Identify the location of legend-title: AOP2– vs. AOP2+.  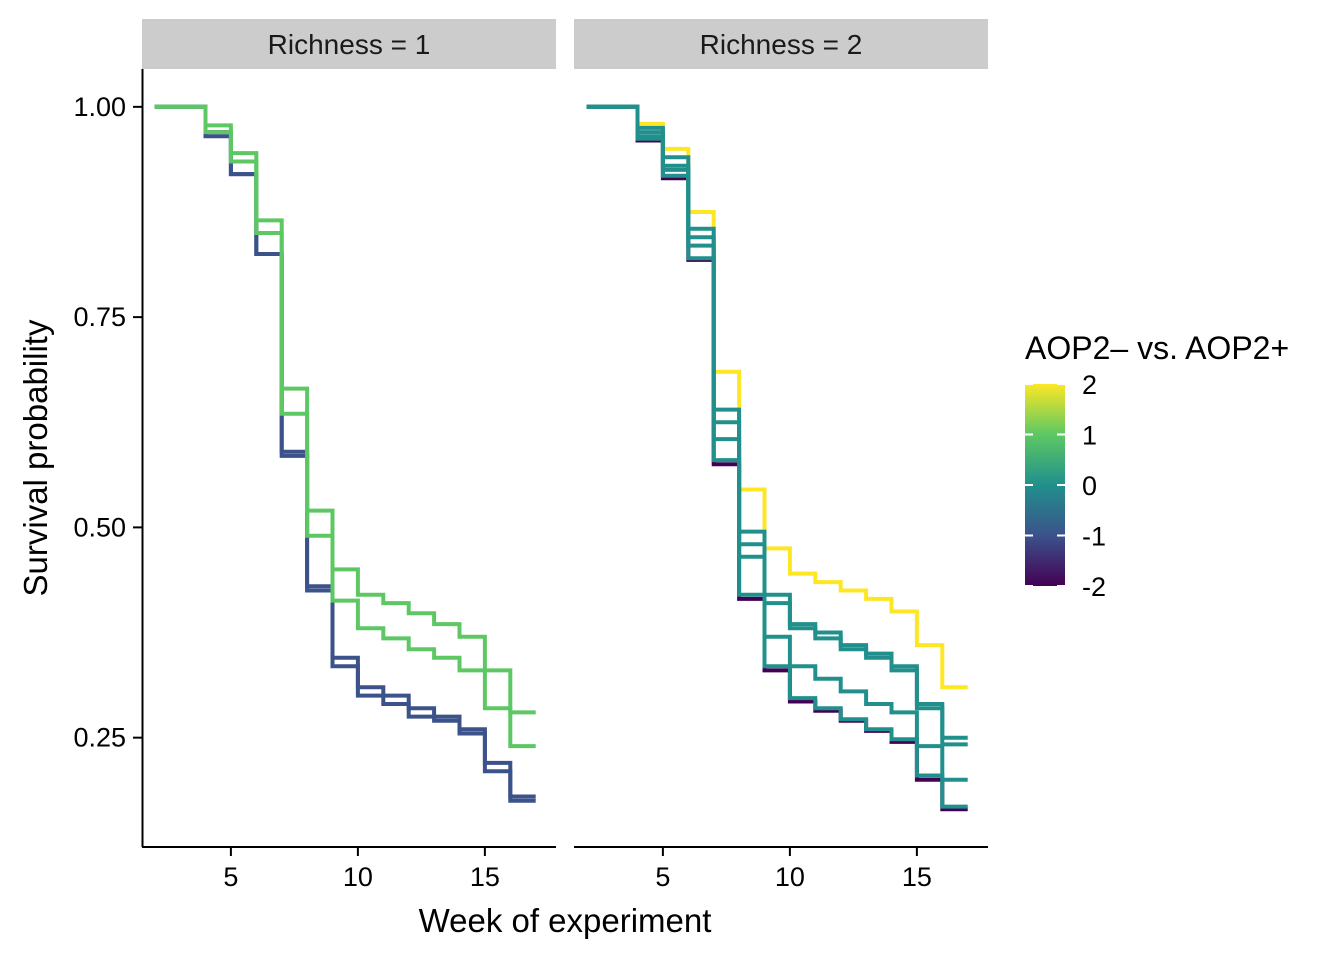
(1157, 348).